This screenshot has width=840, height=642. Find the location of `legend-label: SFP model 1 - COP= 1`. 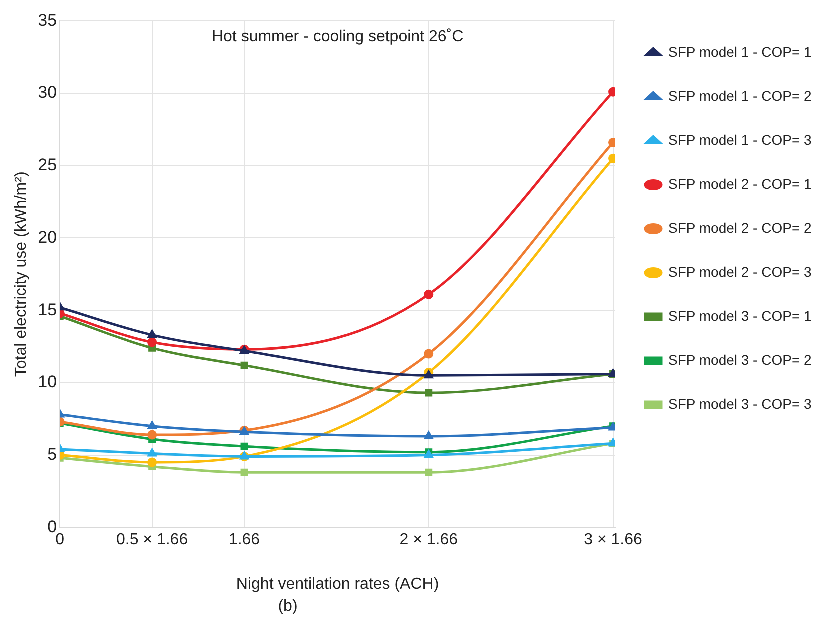

legend-label: SFP model 1 - COP= 1 is located at coordinates (740, 52).